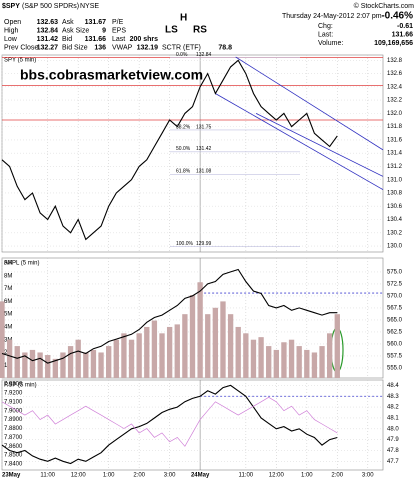 Image resolution: width=416 pixels, height=480 pixels. Describe the element at coordinates (393, 397) in the screenshot. I see `y-tick-label: 48.3` at that location.